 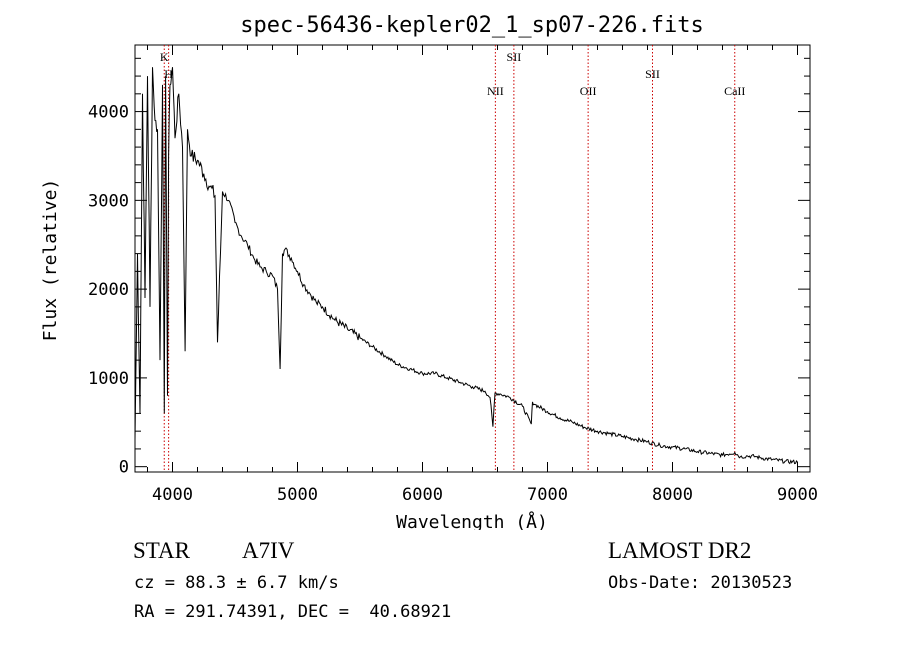 What do you see at coordinates (700, 583) in the screenshot?
I see `observation-date: Obs-Date: 20130523` at bounding box center [700, 583].